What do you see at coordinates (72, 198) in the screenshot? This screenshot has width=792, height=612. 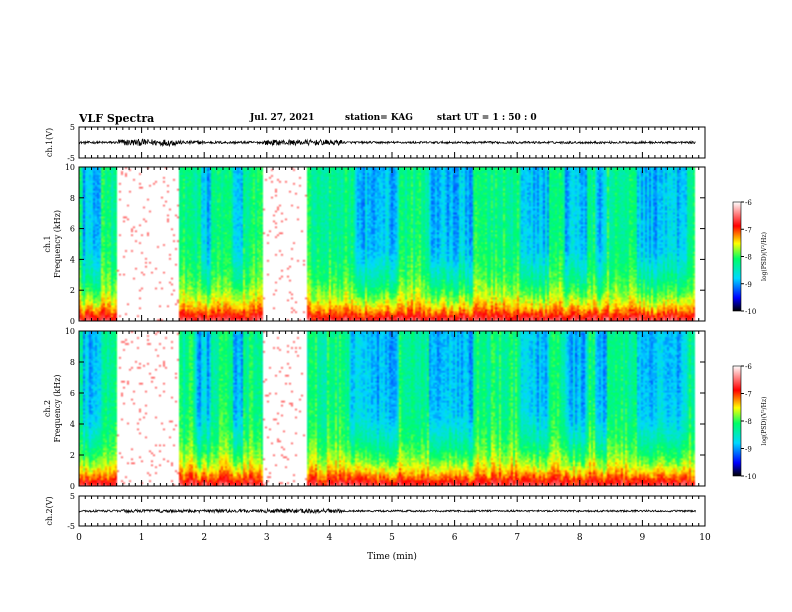 I see `panel2-ytick-label: 8` at bounding box center [72, 198].